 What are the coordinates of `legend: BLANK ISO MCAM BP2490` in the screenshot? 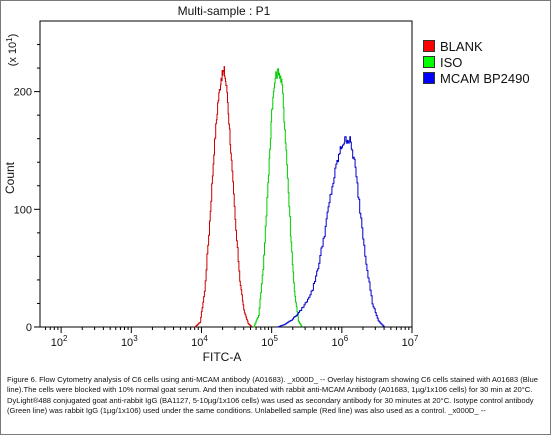 It's located at (476, 62).